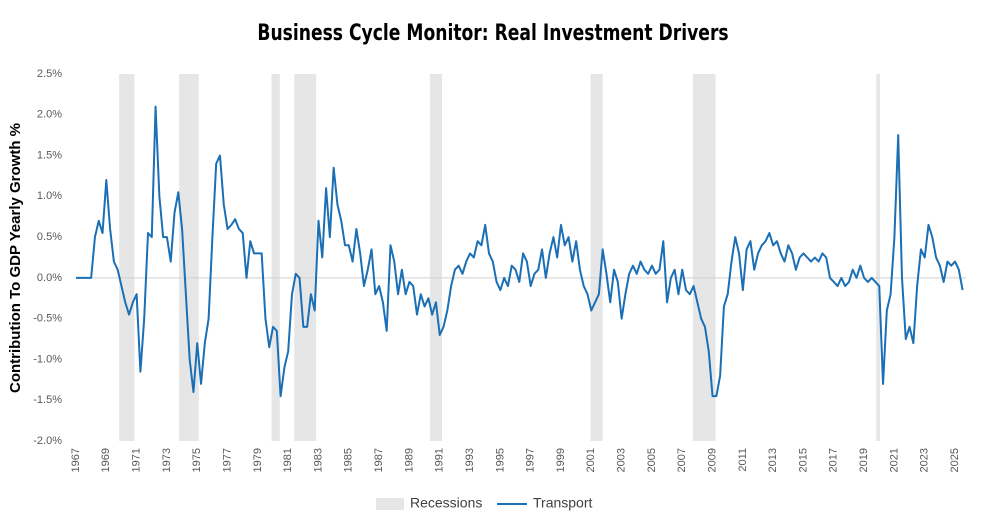 Image resolution: width=986 pixels, height=530 pixels. I want to click on x-tick-label: 2015, so click(803, 460).